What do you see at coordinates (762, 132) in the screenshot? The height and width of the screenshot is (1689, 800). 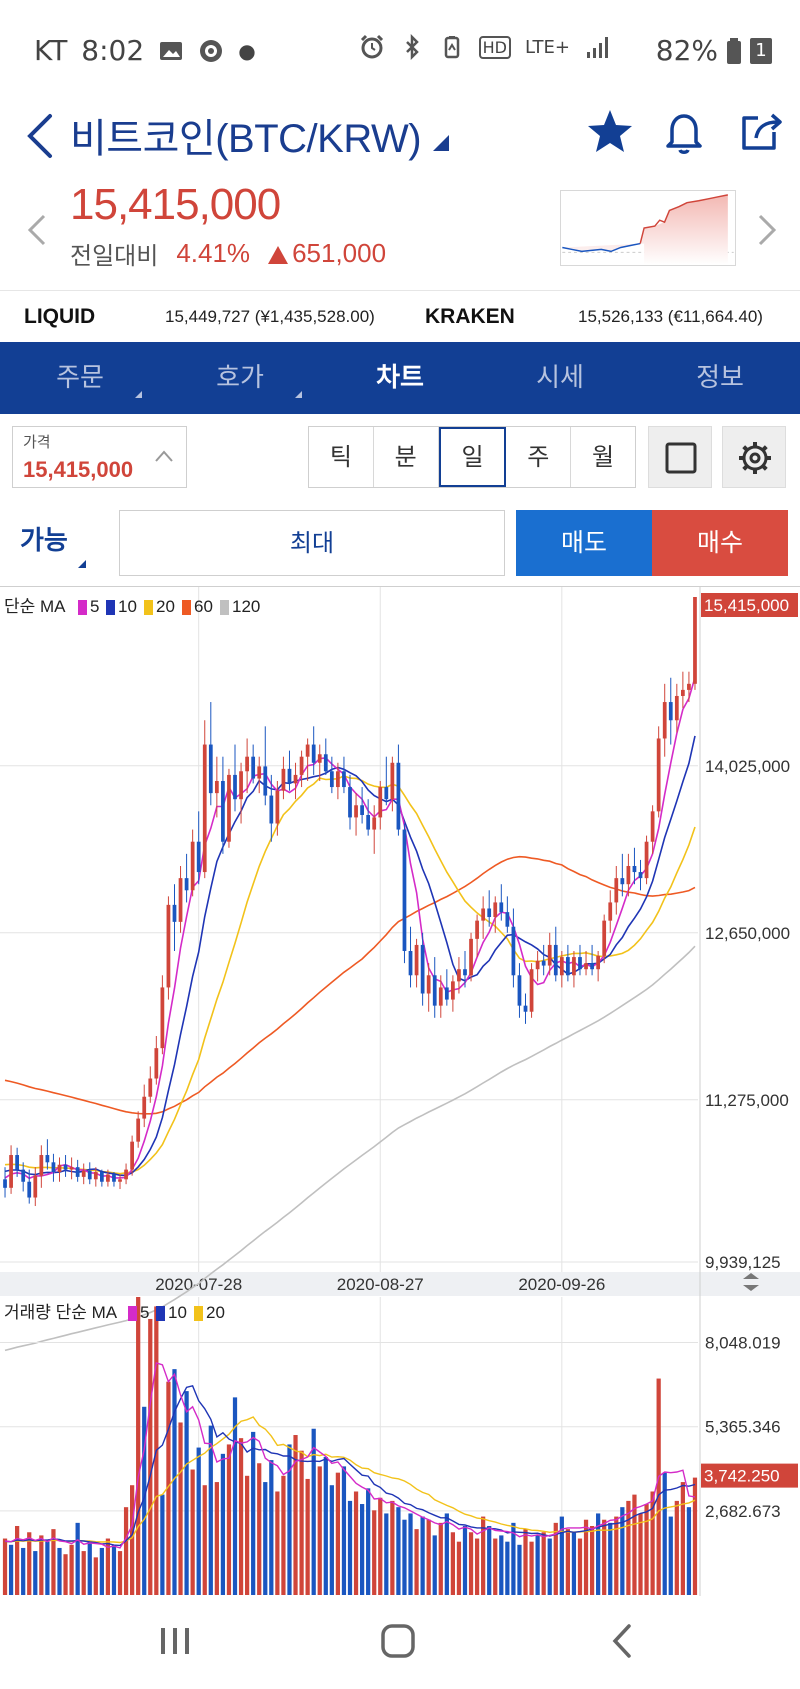 I see `share-icon` at bounding box center [762, 132].